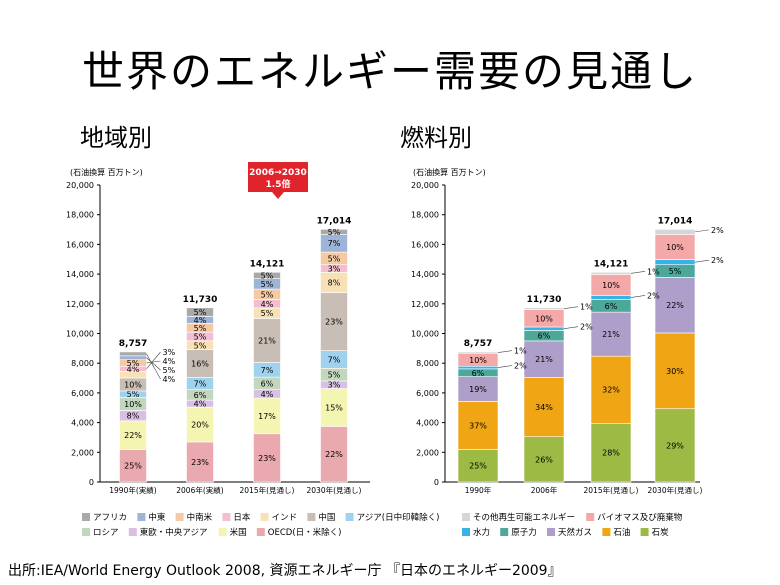  What do you see at coordinates (544, 490) in the screenshot?
I see `x-tick-label: 2006年` at bounding box center [544, 490].